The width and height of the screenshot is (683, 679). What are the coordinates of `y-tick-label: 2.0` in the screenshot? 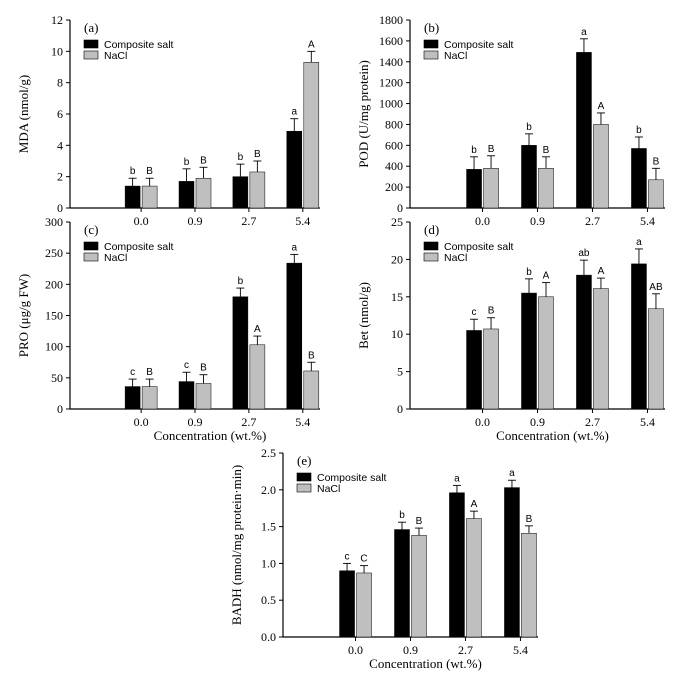 It's located at (268, 490).